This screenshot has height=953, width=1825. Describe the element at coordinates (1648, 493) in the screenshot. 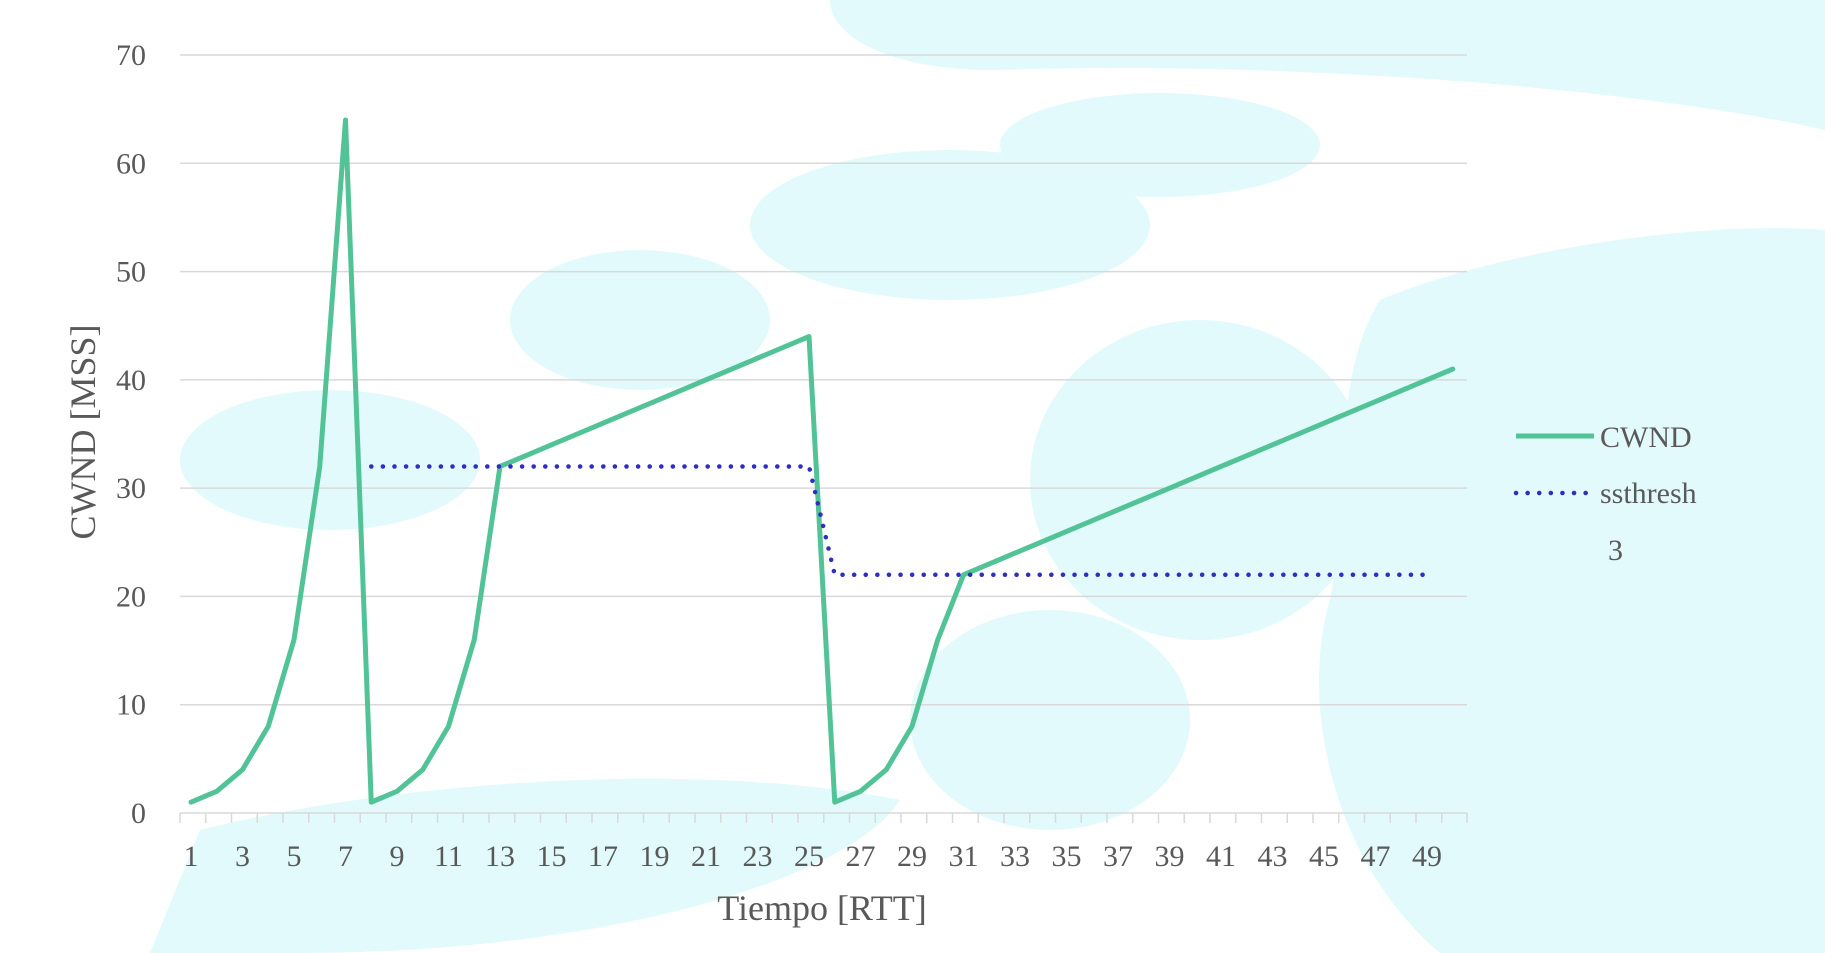

I see `legend-label-ssthresh: ssthresh` at that location.